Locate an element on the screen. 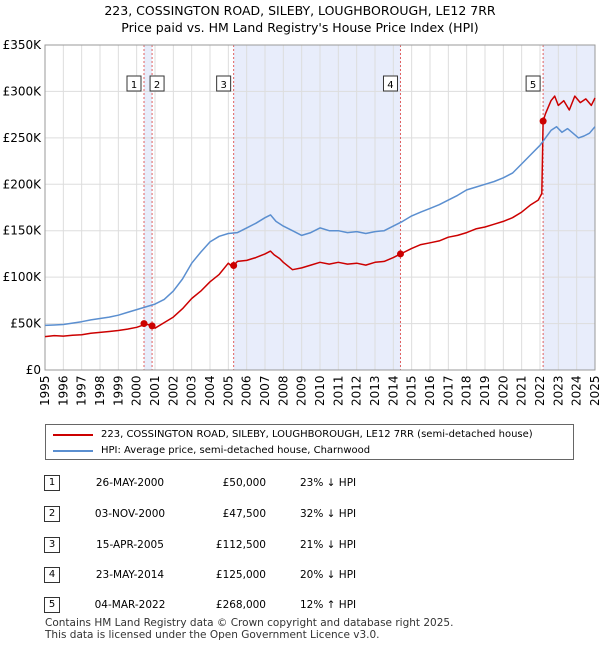 This screenshot has height=650, width=600. x-tick-label: 2006 is located at coordinates (247, 390).